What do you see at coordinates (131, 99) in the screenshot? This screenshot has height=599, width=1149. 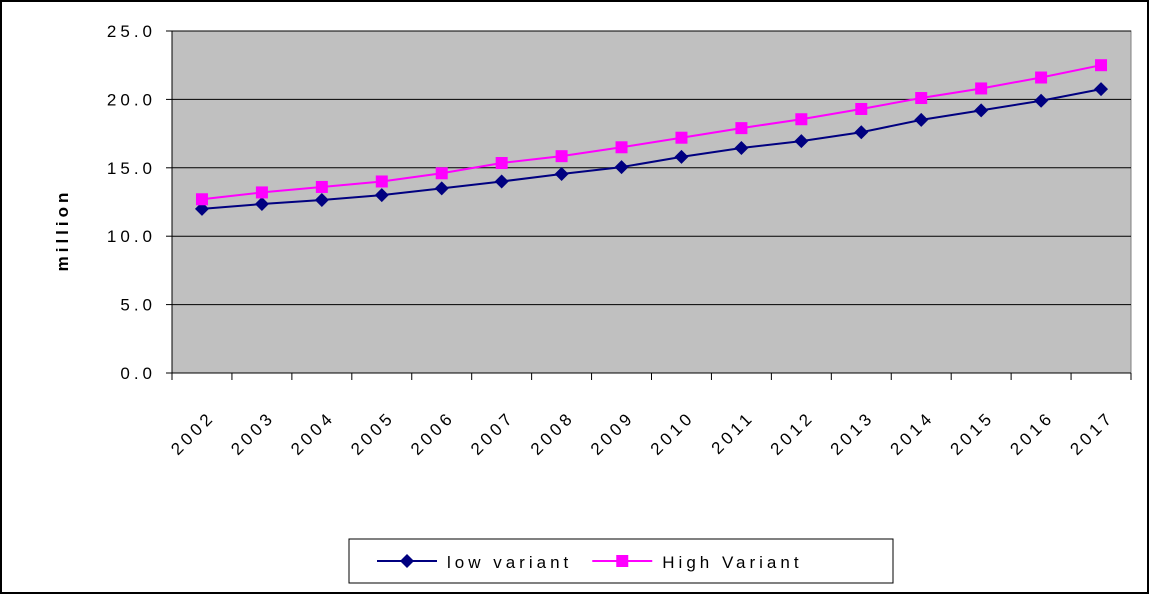 I see `y-tick-label: 20.0` at bounding box center [131, 99].